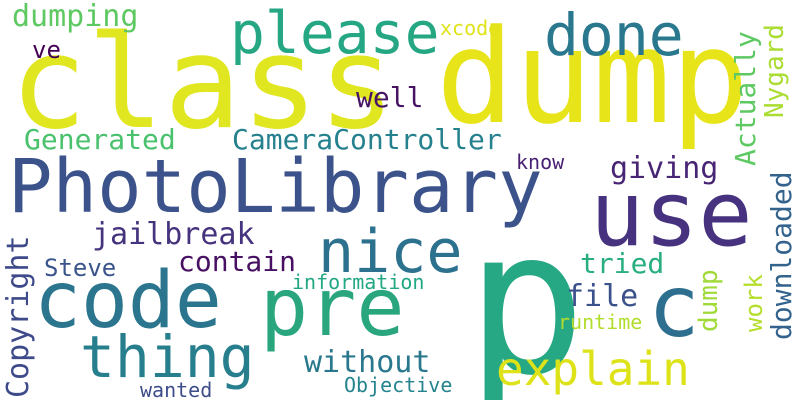  I want to click on word-copyright: Copyright, so click(18, 316).